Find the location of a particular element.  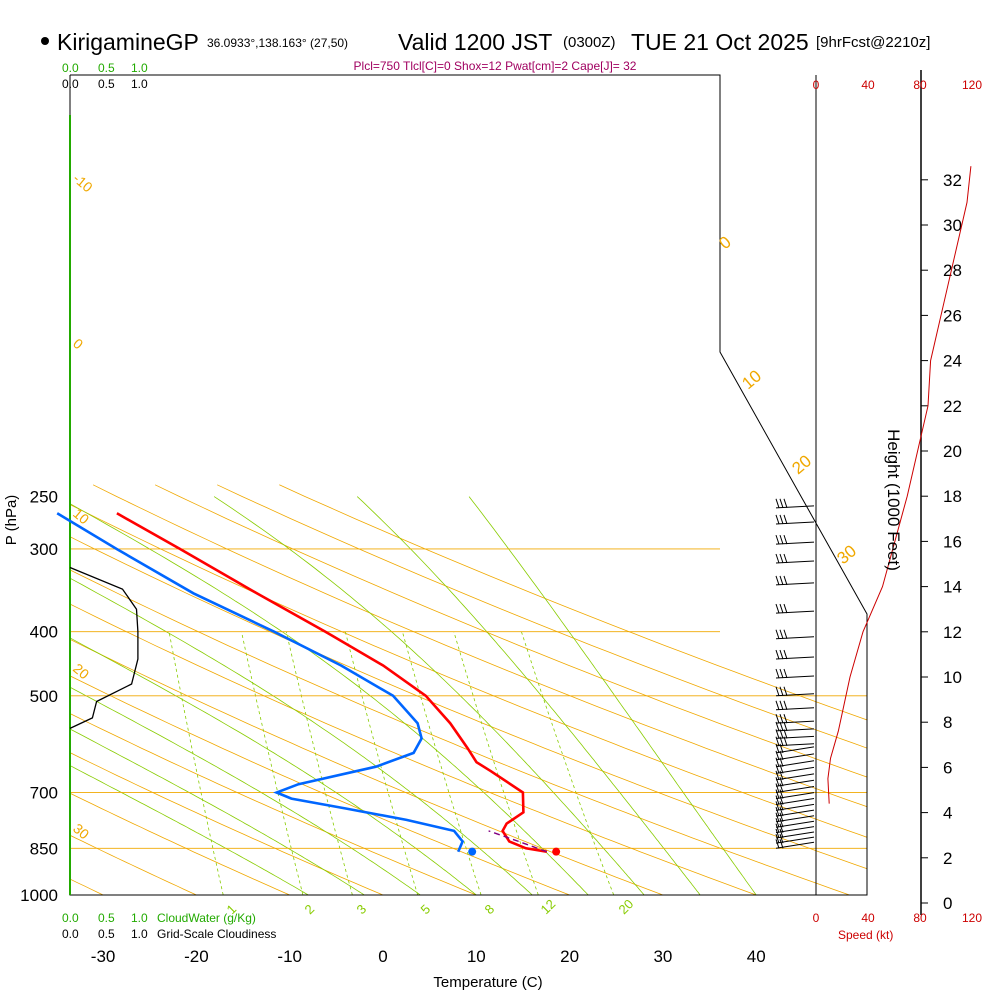

speed-tick-bottom: 120 is located at coordinates (972, 918).